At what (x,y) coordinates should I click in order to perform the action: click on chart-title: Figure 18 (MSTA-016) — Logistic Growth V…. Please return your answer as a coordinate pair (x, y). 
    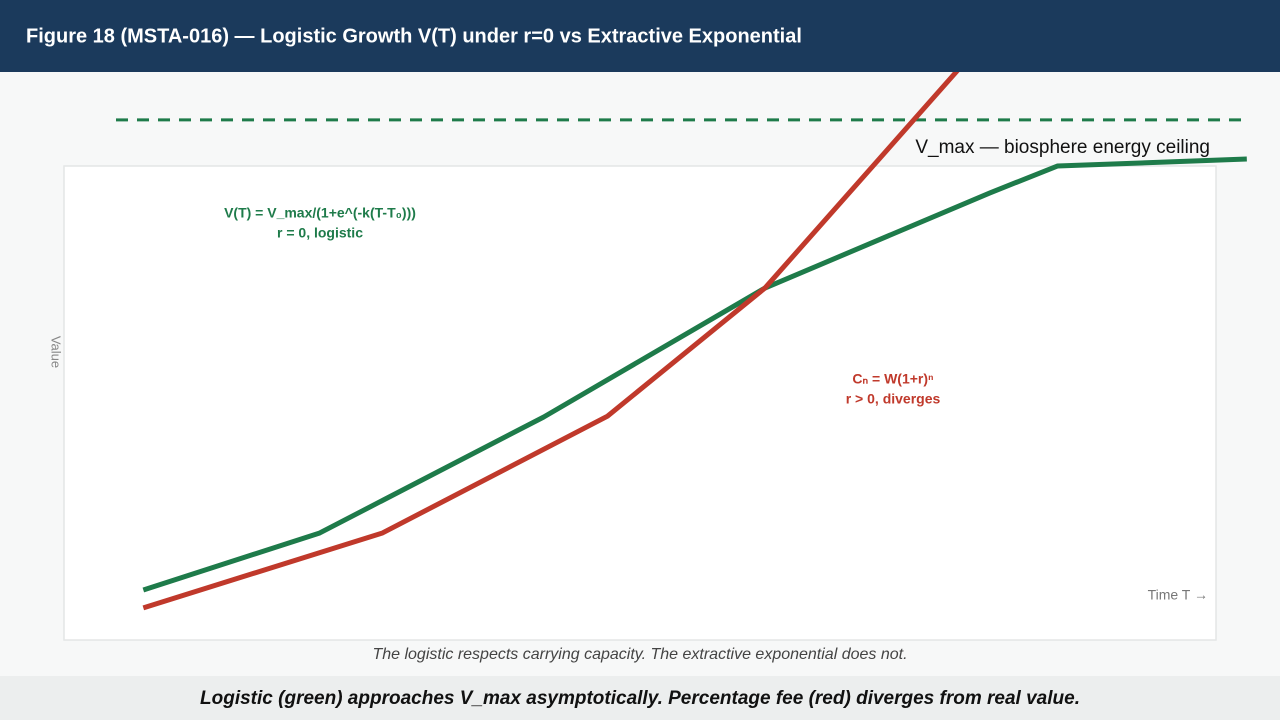
    Looking at the image, I should click on (414, 36).